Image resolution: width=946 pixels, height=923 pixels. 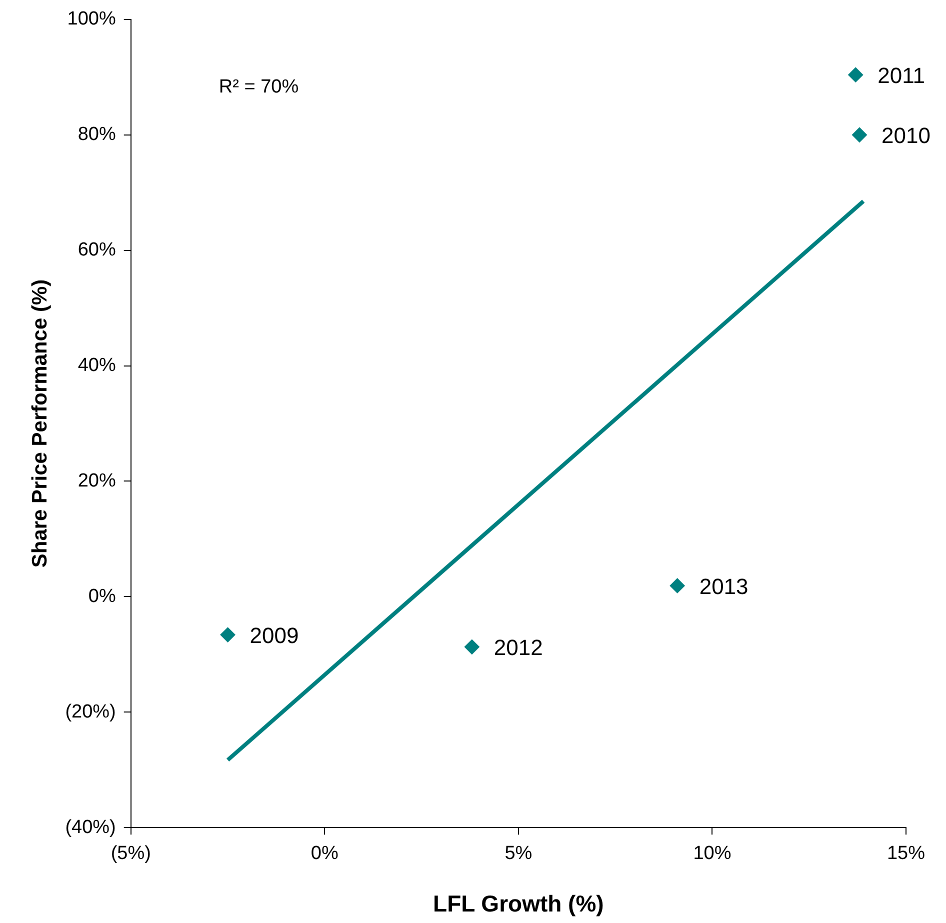 What do you see at coordinates (905, 135) in the screenshot?
I see `series-label: 2010` at bounding box center [905, 135].